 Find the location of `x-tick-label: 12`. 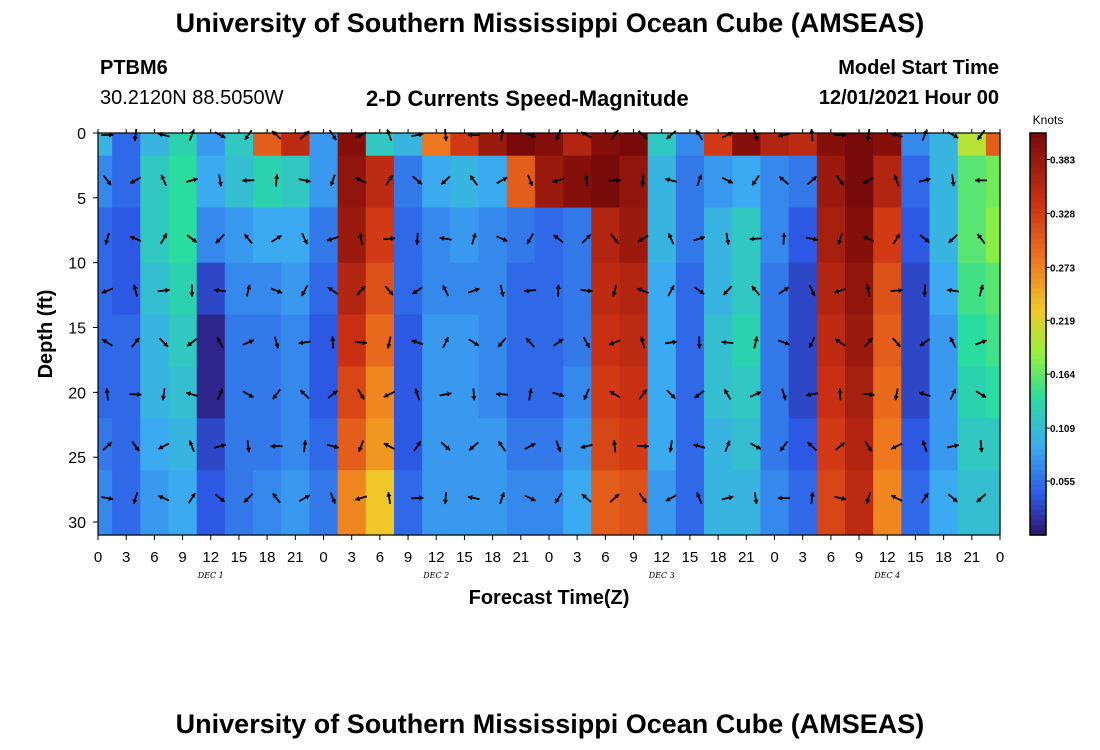

x-tick-label: 12 is located at coordinates (210, 557).